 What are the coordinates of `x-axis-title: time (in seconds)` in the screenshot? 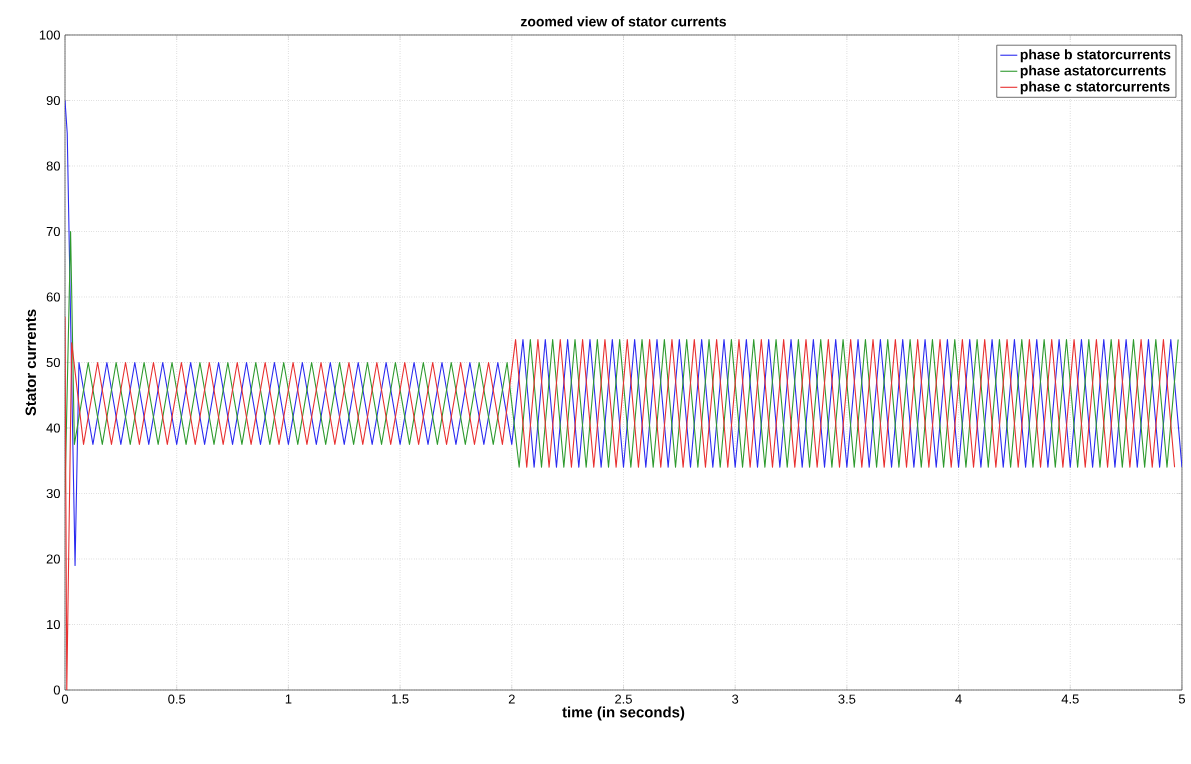 It's located at (623, 713).